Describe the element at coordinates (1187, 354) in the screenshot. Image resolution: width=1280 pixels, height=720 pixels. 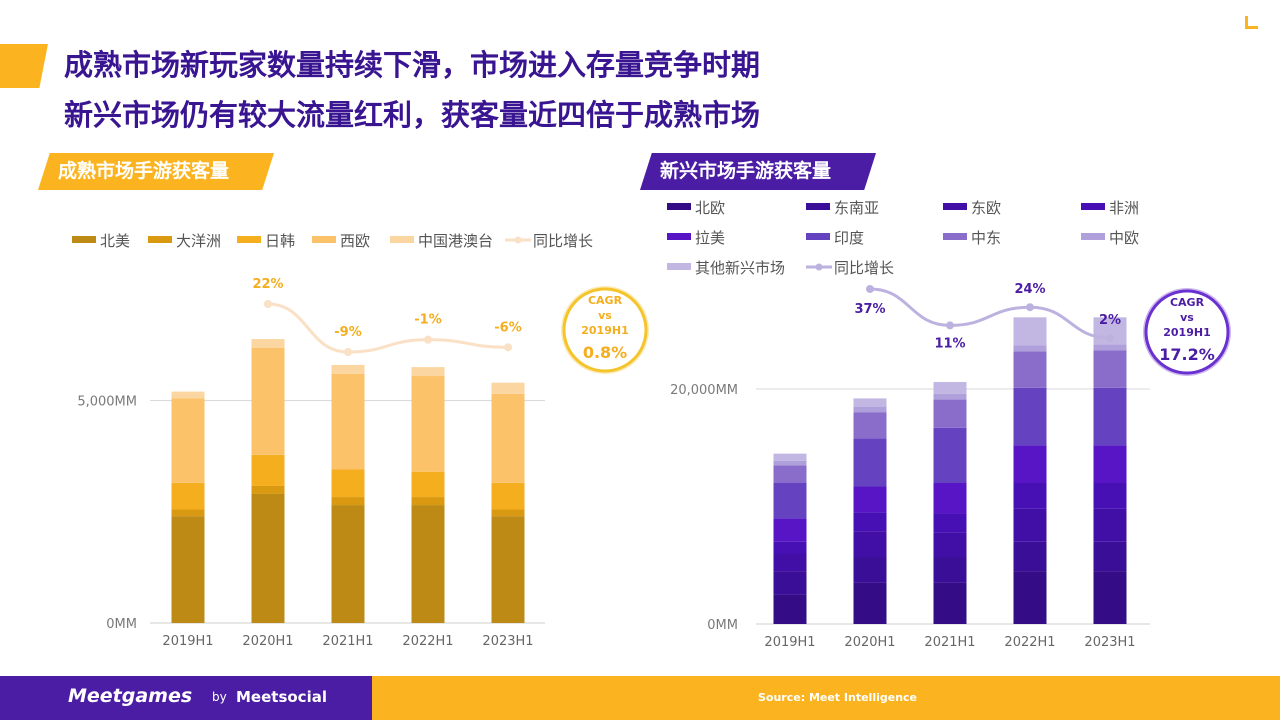
I see `cagr-value: 17.2%` at that location.